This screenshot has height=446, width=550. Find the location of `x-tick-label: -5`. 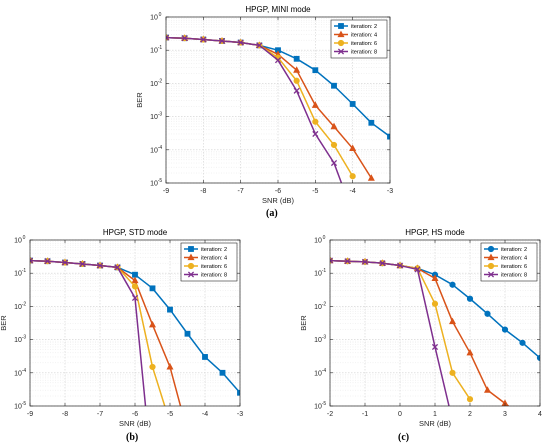

x-tick-label: -5 is located at coordinates (170, 414).